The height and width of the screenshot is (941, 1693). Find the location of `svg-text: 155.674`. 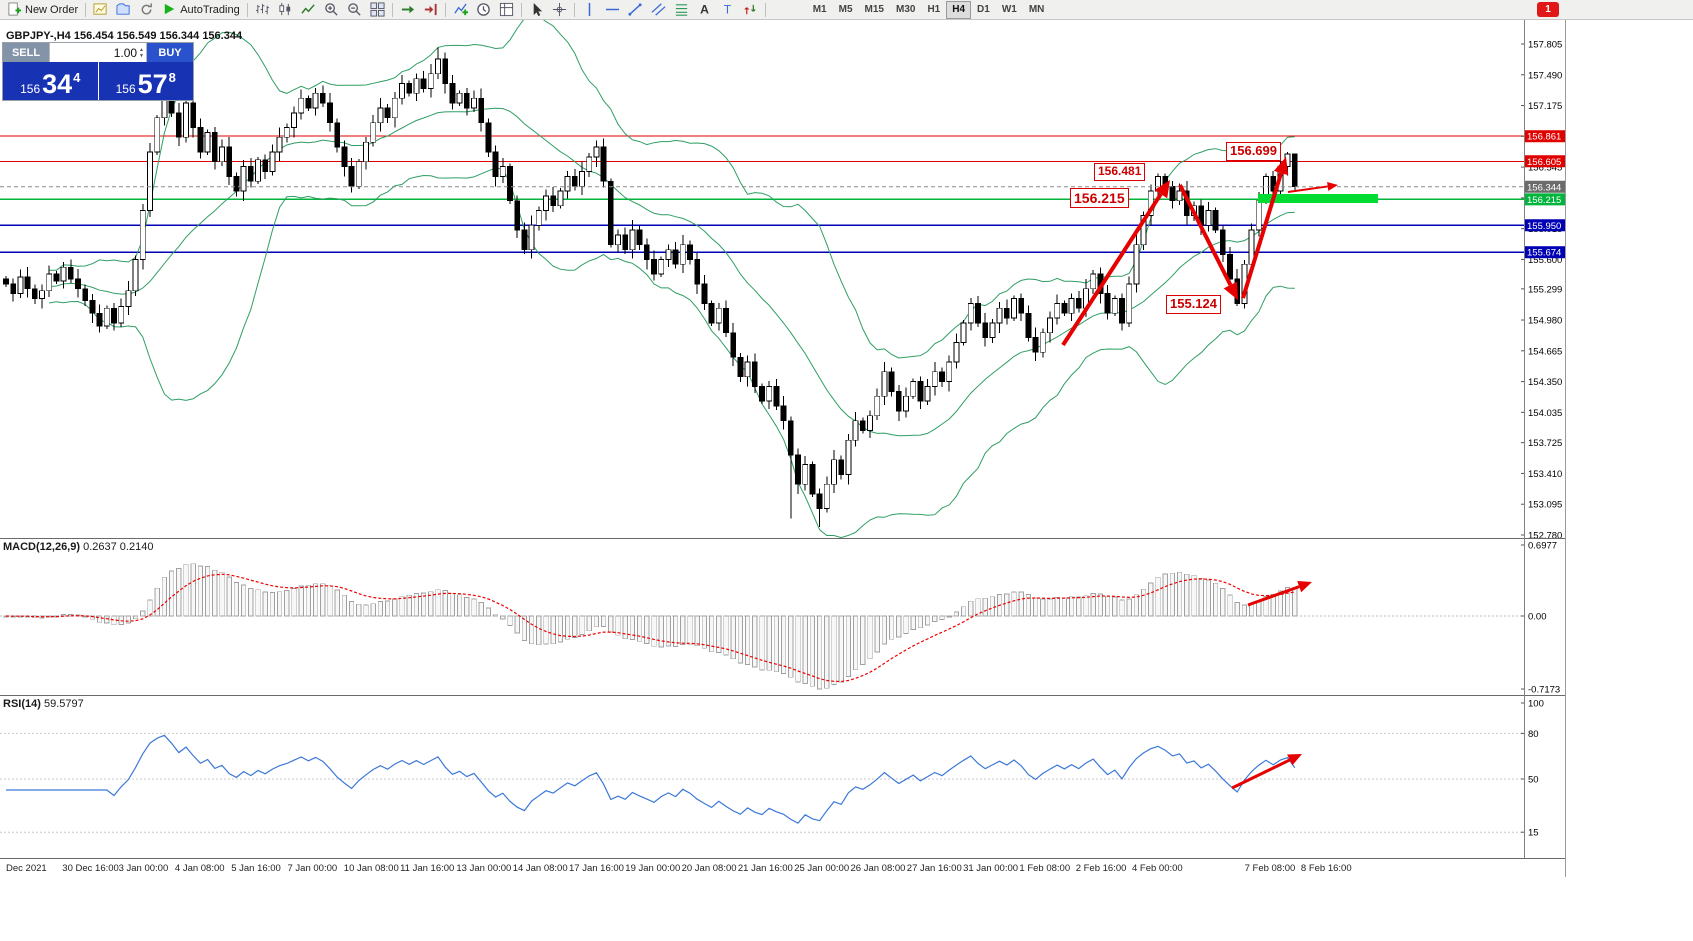

svg-text: 155.674 is located at coordinates (1544, 253).